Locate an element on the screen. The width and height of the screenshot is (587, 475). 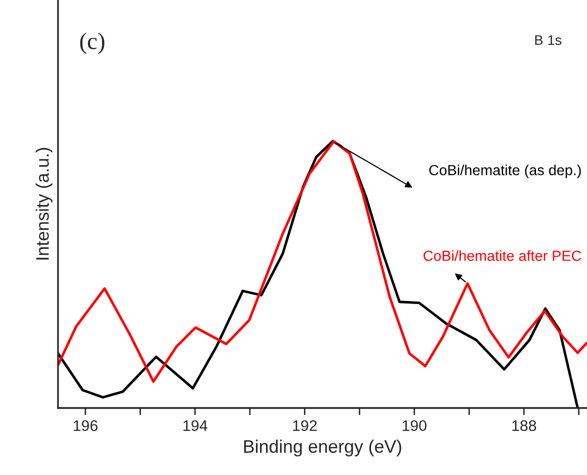
text: CoBi/hematite after PEC is located at coordinates (503, 255).